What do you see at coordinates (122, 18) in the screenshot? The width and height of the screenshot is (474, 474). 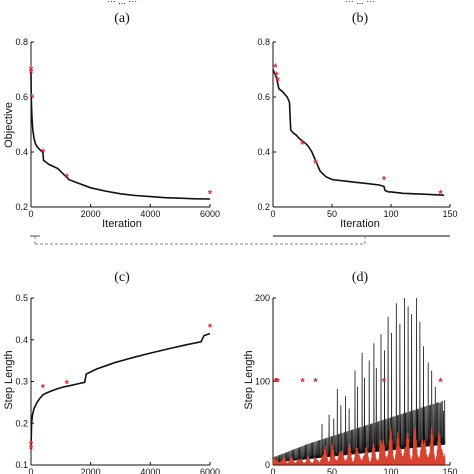 I see `panel-label-a: (a)` at bounding box center [122, 18].